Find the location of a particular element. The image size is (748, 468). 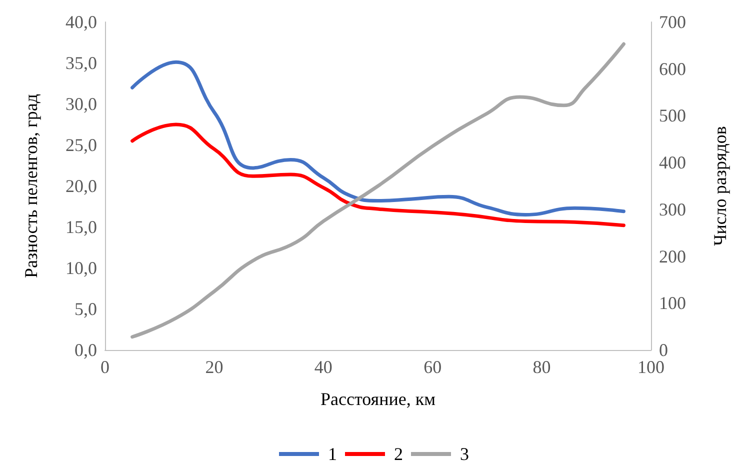

x-tick-label: 60 is located at coordinates (433, 367).